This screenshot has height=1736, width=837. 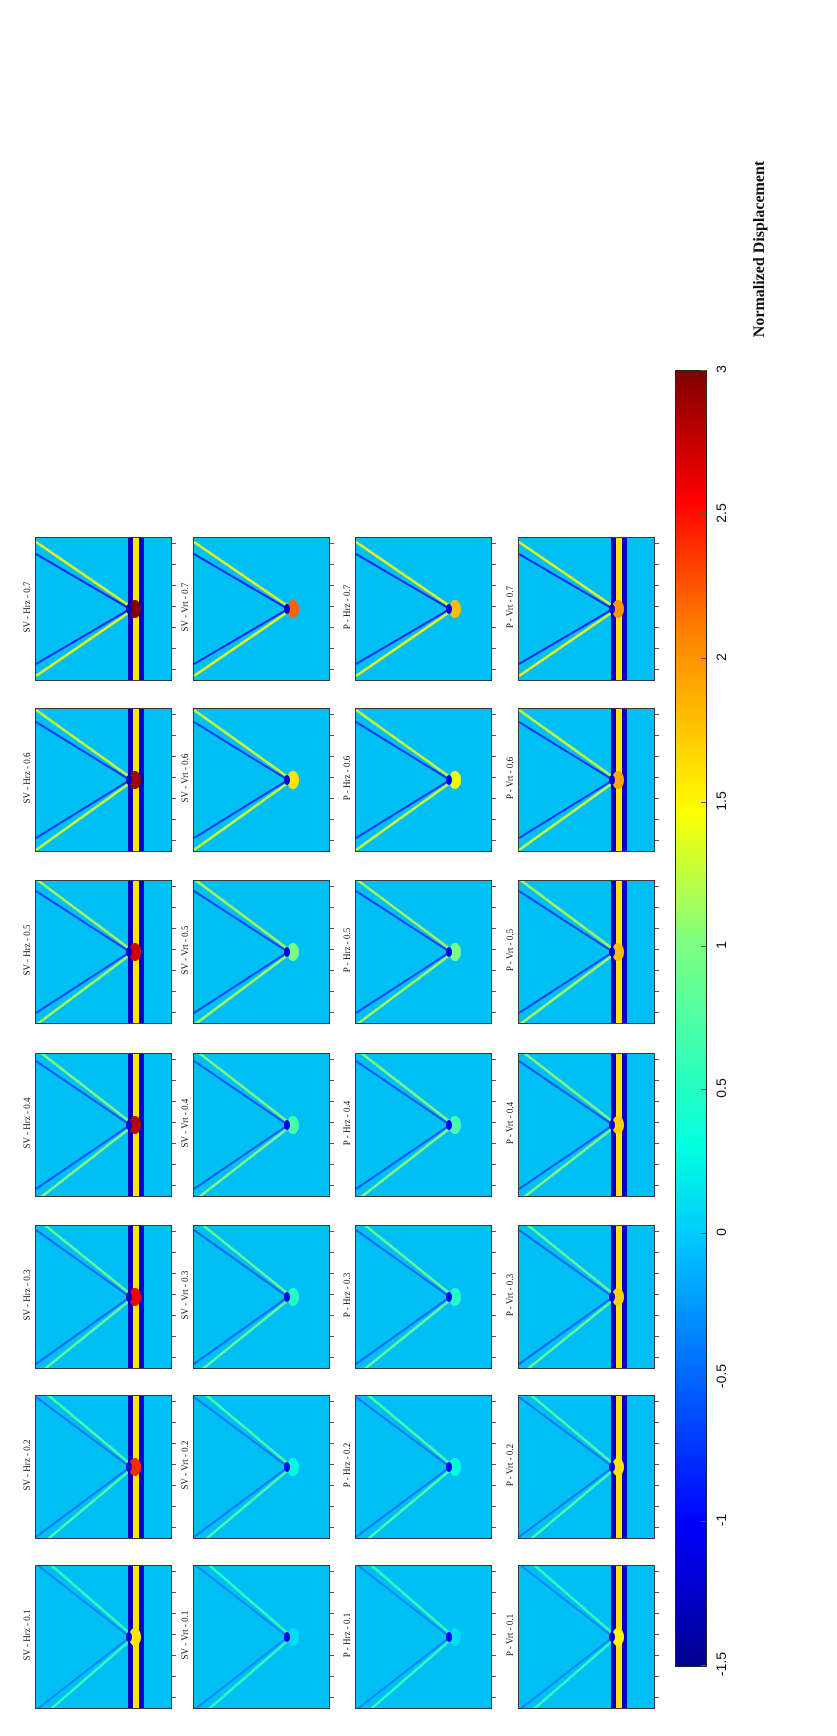 I want to click on colorbar-tick-label: 3, so click(x=721, y=369).